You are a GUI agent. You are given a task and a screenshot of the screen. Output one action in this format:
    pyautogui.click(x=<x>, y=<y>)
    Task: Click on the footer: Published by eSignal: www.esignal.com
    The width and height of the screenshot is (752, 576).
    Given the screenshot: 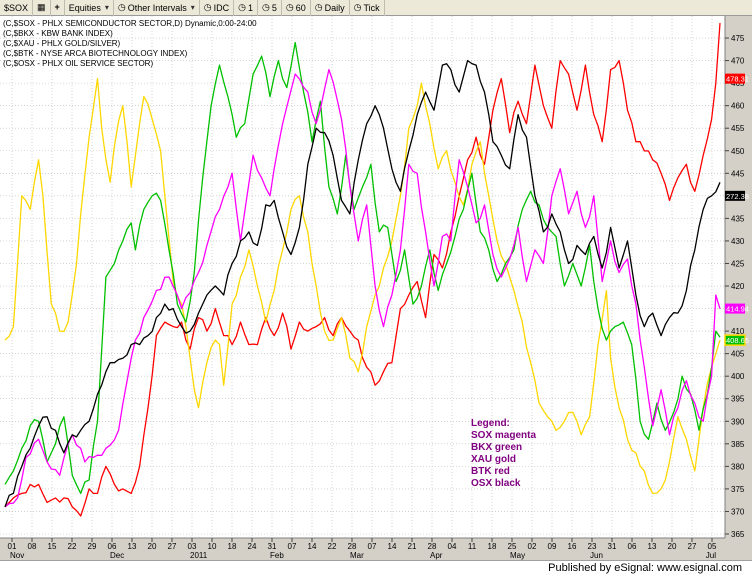 What is the action you would take?
    pyautogui.click(x=376, y=568)
    